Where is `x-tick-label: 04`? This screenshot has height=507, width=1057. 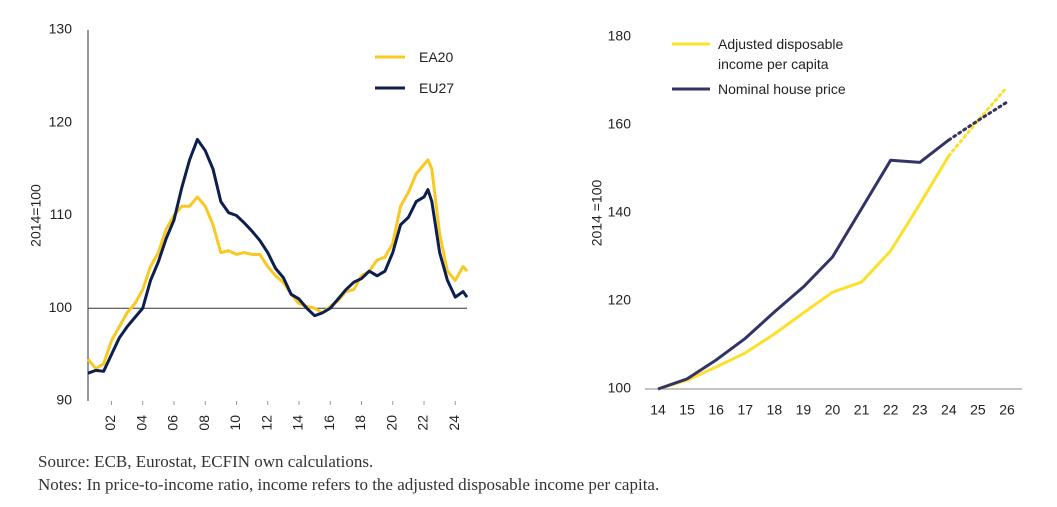
x-tick-label: 04 is located at coordinates (141, 423).